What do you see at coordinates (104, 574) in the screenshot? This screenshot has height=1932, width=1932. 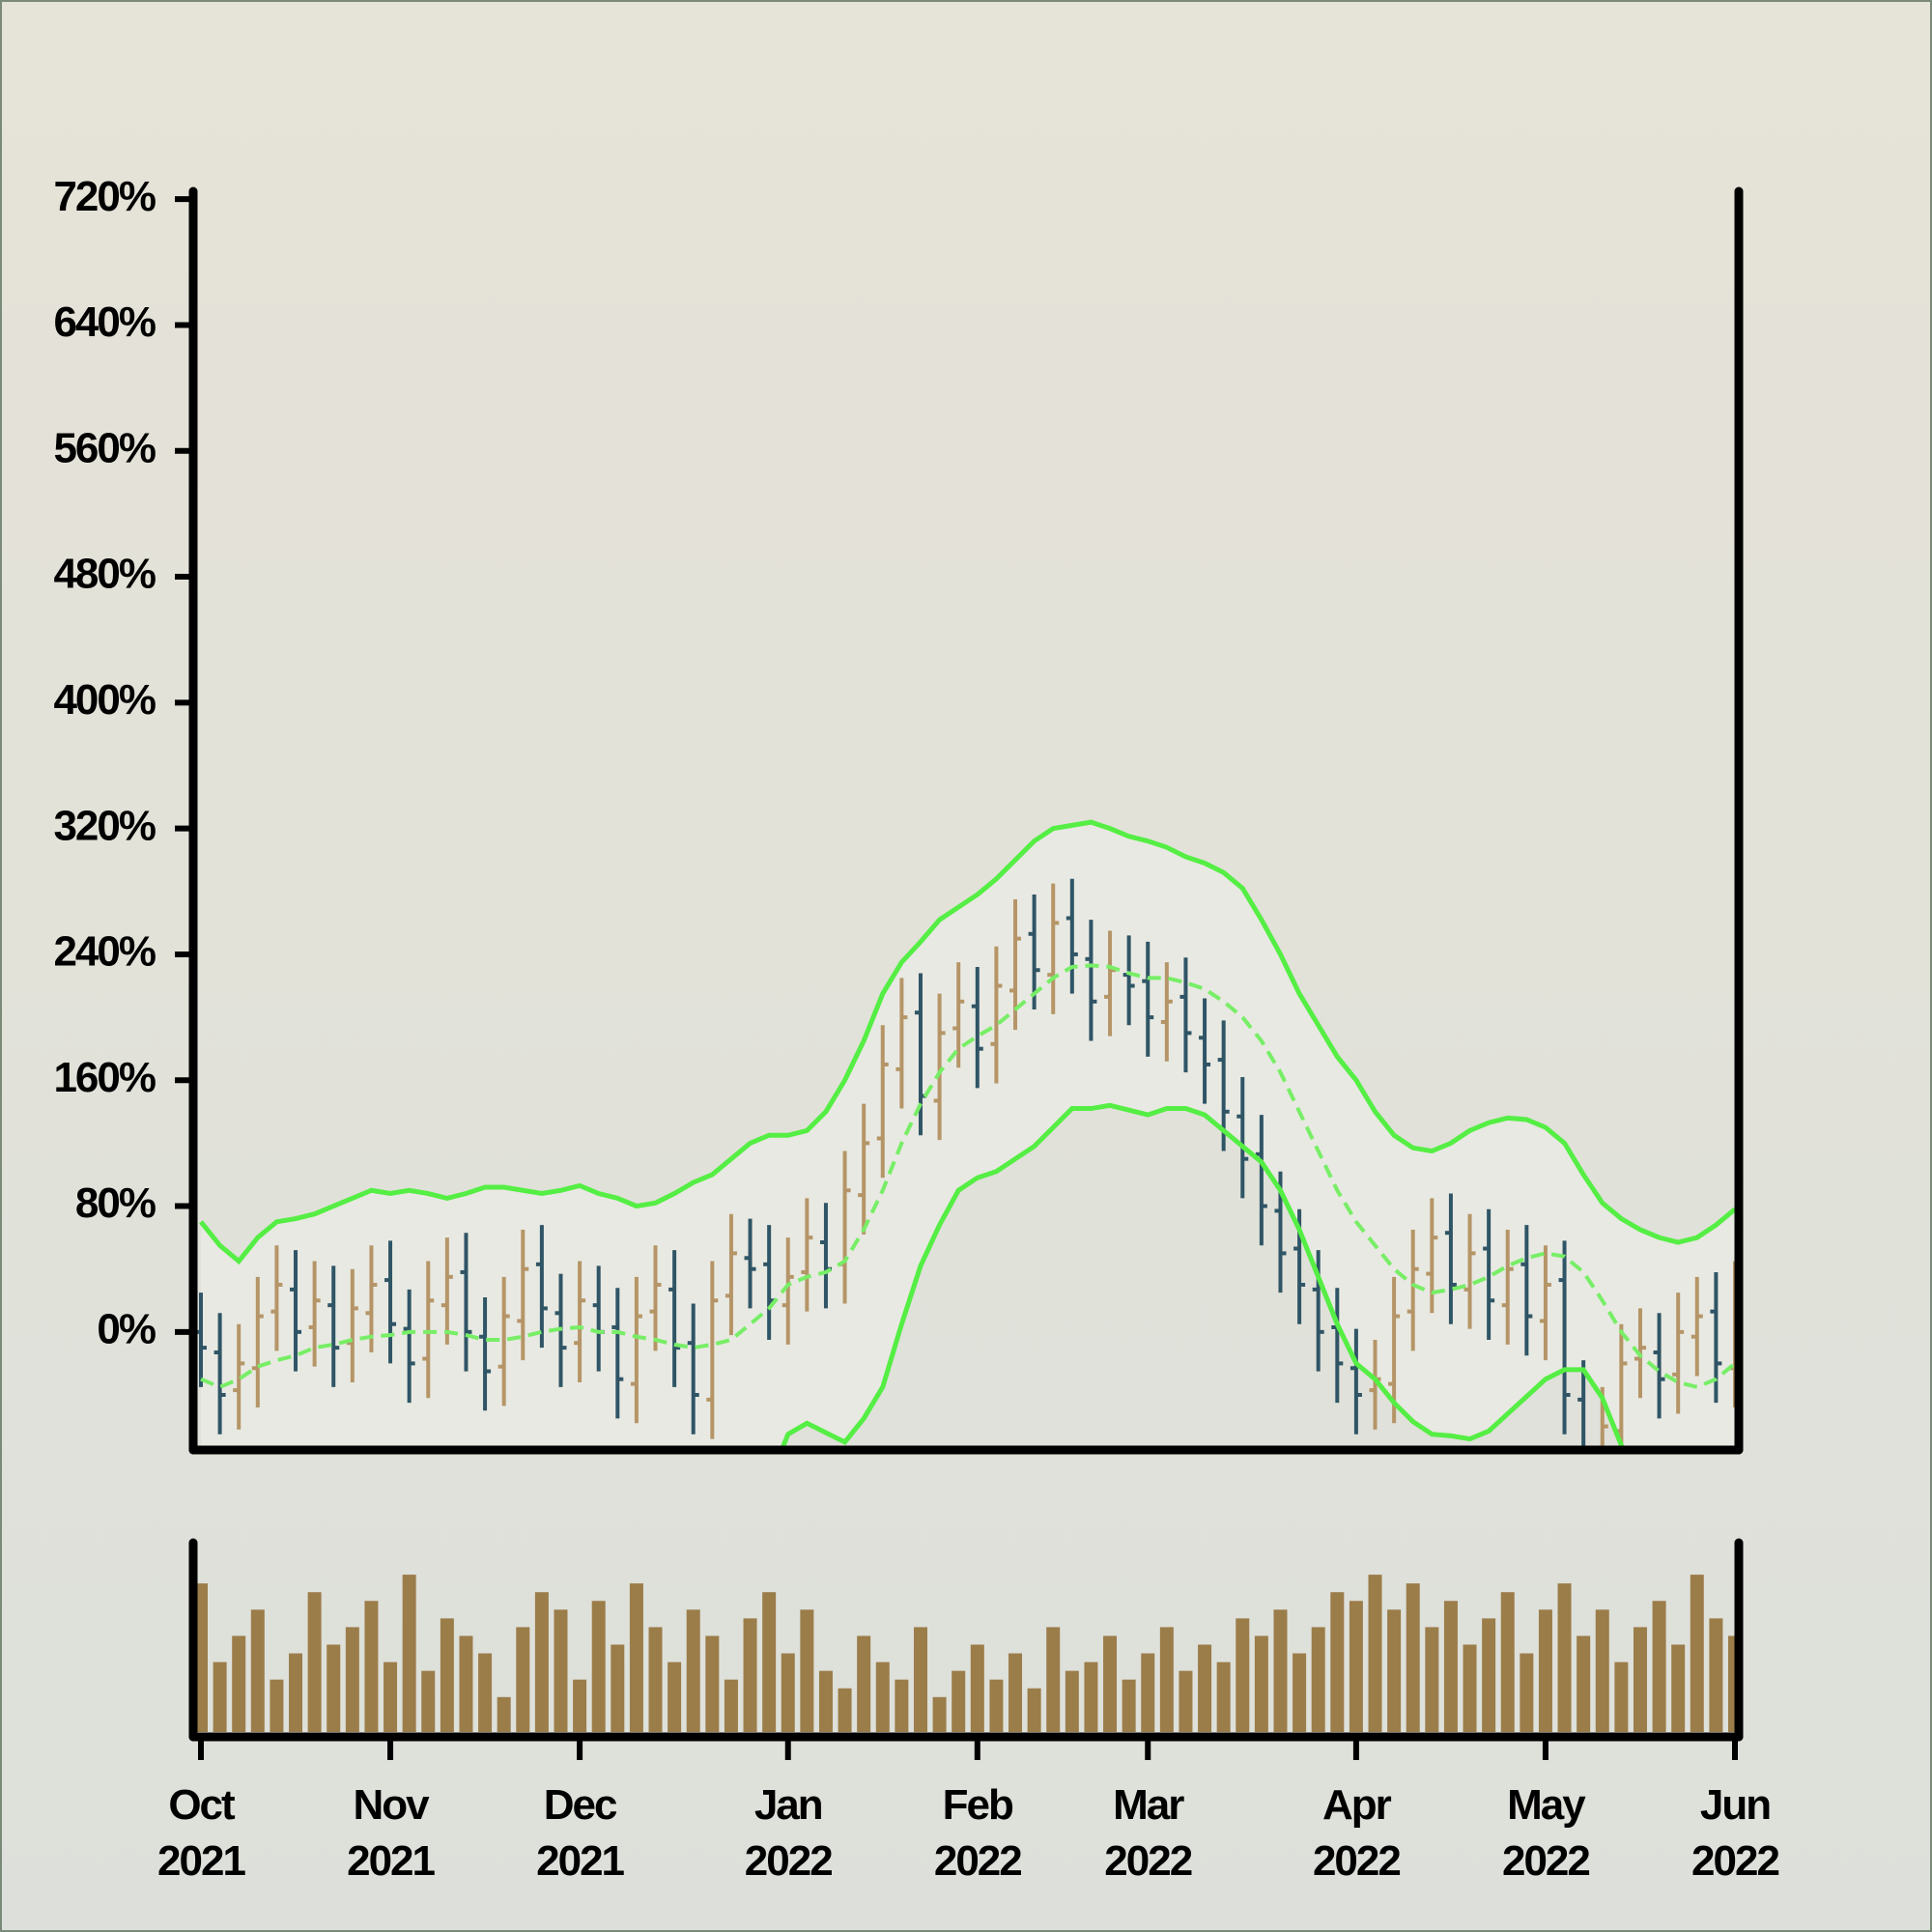 I see `y-tick-label: 480%` at bounding box center [104, 574].